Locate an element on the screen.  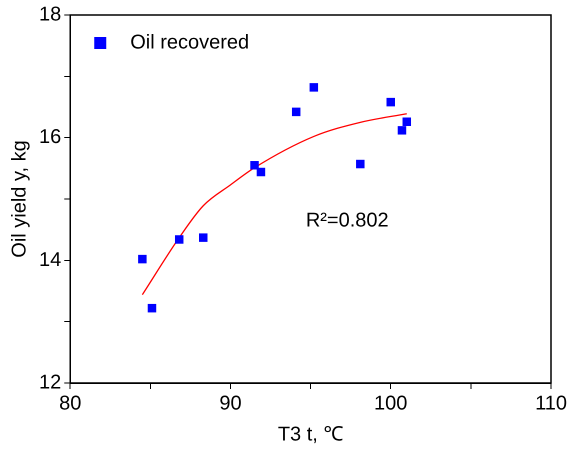
x-tick-label: 110 is located at coordinates (551, 403).